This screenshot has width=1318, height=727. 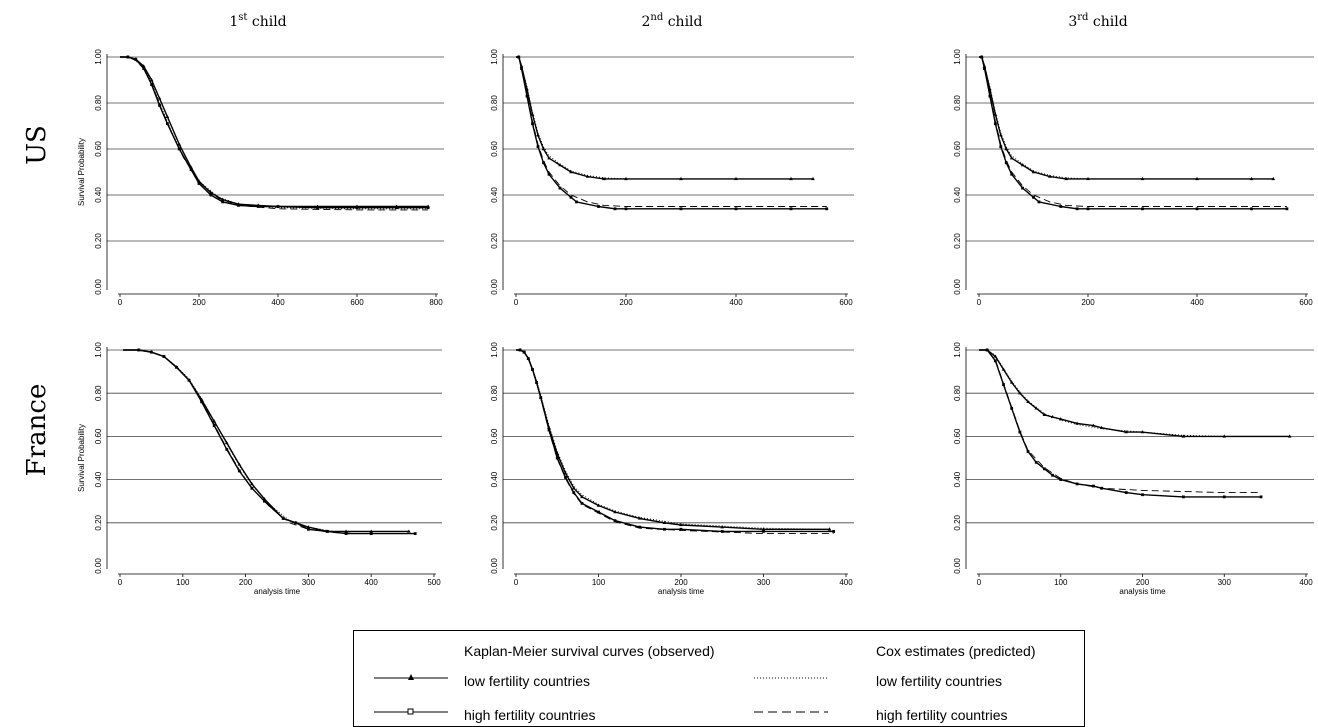 I want to click on x-tick-label: 200, so click(x=246, y=582).